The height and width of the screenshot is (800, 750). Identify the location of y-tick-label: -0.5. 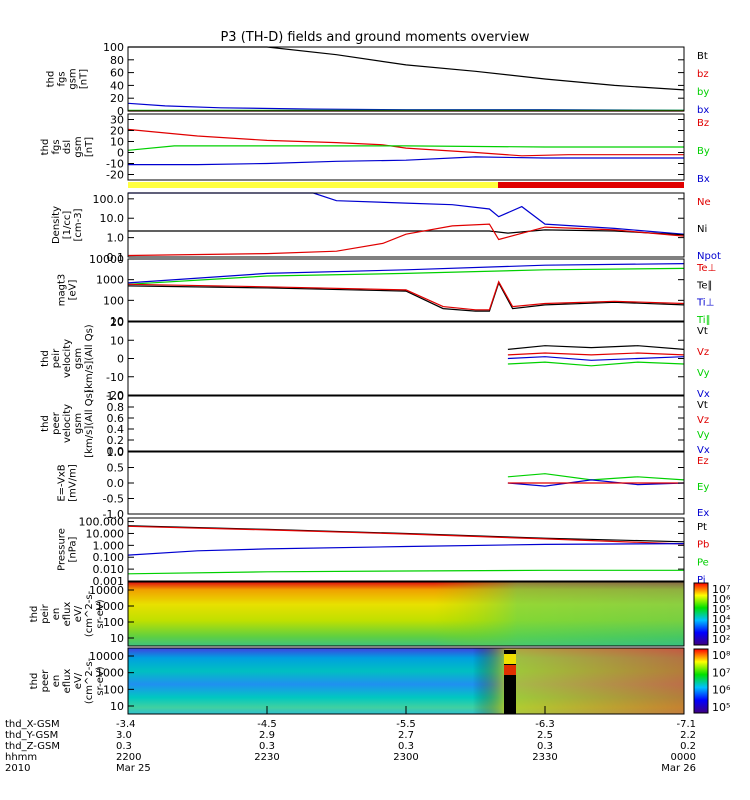
(113, 499).